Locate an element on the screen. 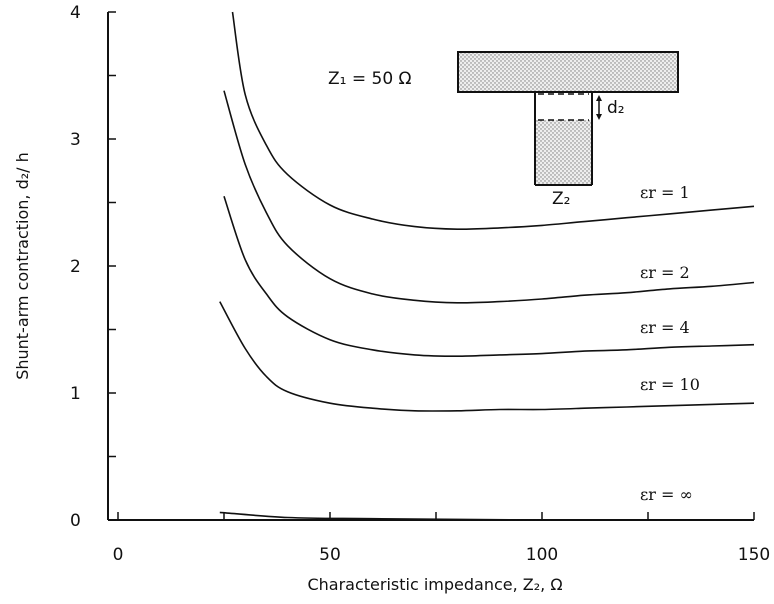 This screenshot has width=774, height=604. inset-main-line is located at coordinates (568, 72).